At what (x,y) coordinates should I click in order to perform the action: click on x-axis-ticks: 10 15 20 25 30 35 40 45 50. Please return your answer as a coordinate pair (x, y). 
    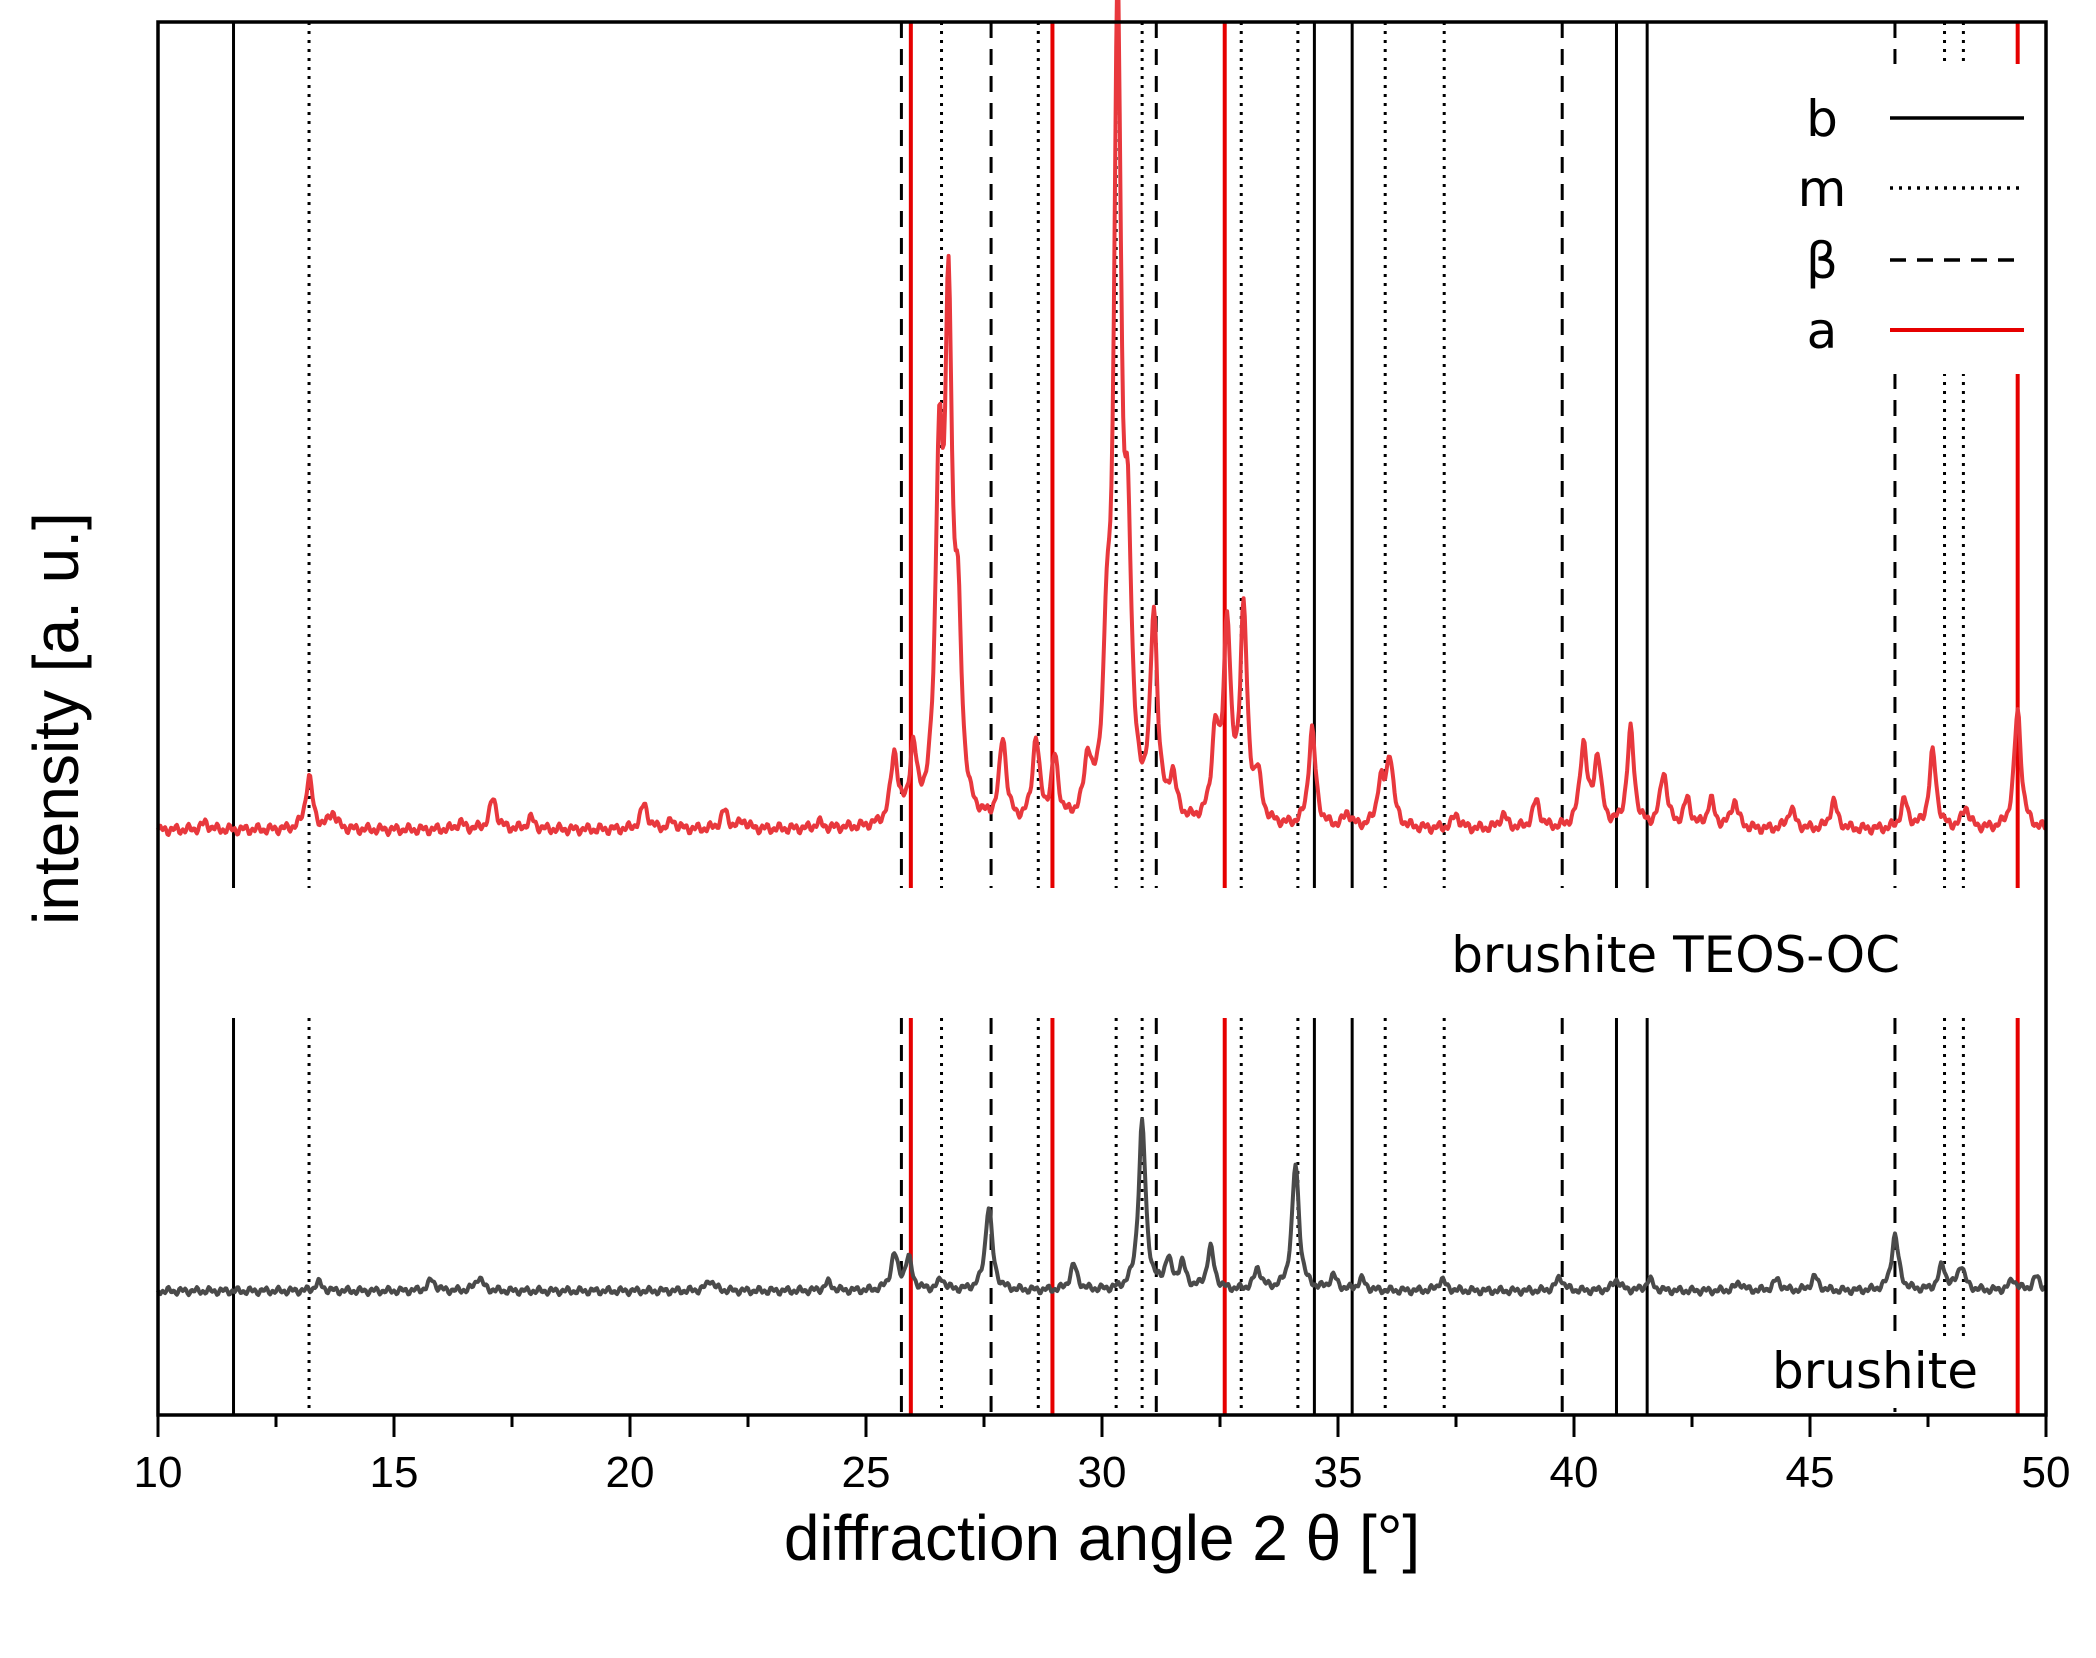
    Looking at the image, I should click on (1102, 1456).